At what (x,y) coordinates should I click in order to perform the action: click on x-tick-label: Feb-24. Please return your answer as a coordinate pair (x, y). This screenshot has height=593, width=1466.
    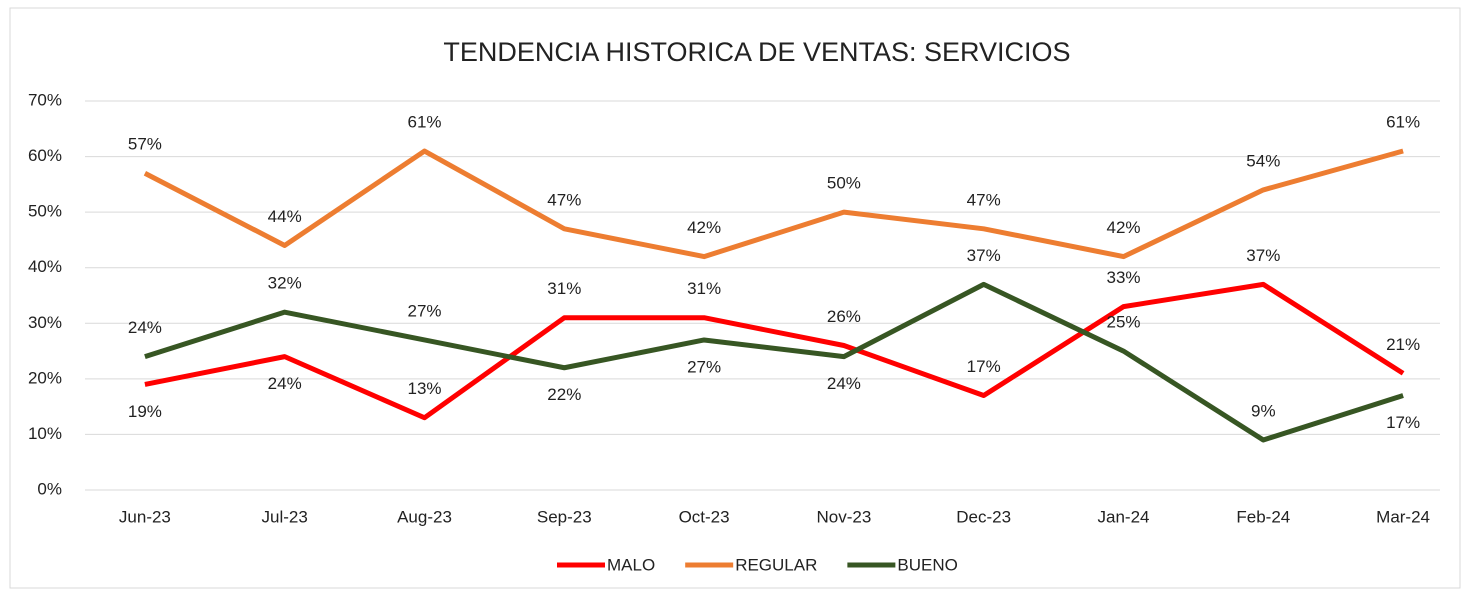
    Looking at the image, I should click on (1263, 516).